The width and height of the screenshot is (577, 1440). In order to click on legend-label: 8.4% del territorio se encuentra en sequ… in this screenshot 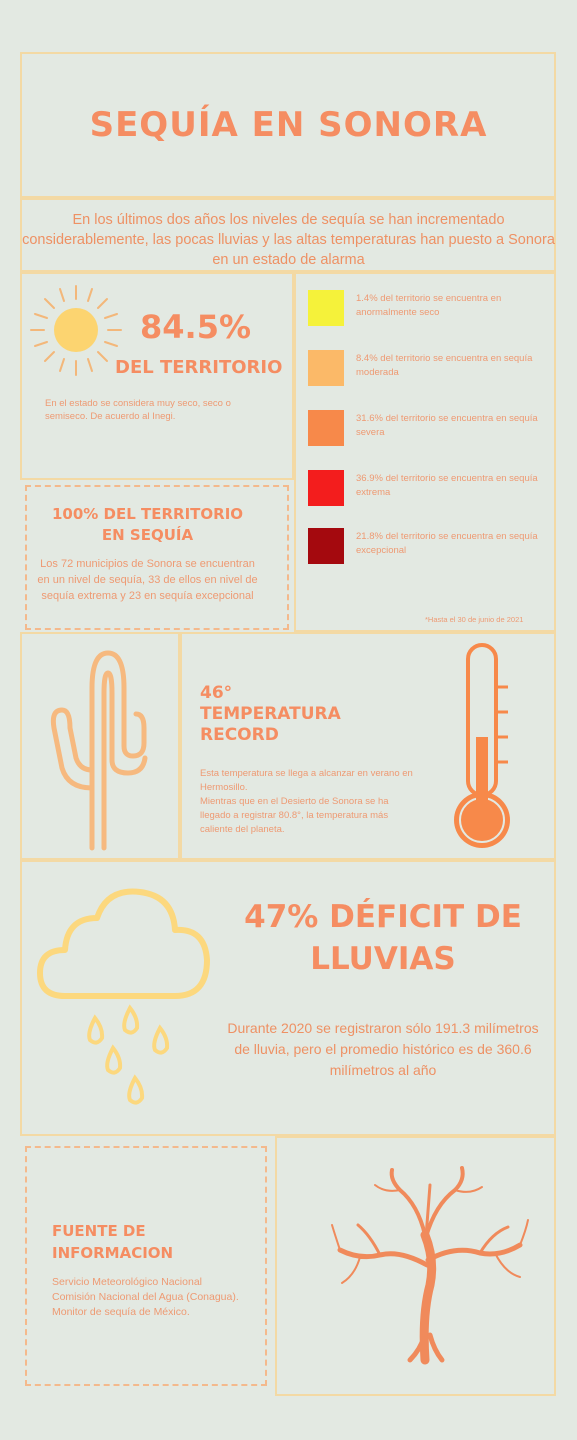, I will do `click(444, 365)`.